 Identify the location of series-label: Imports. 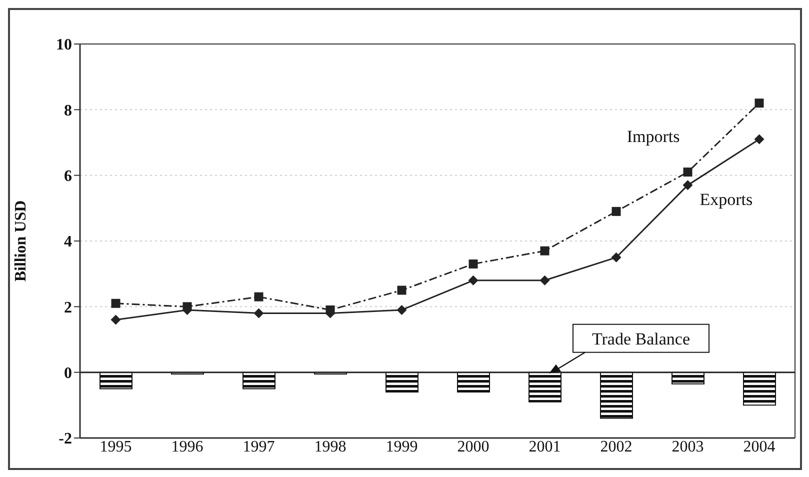
(653, 136).